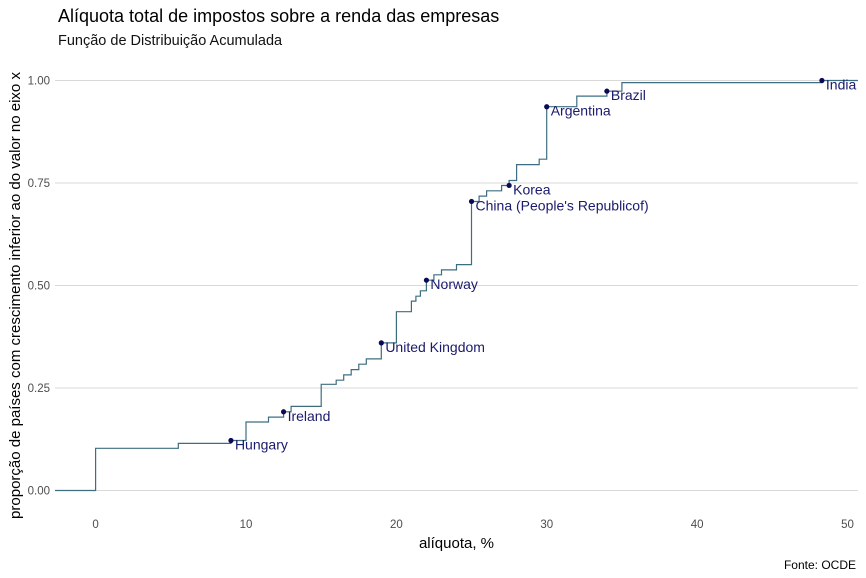 The image size is (866, 578). Describe the element at coordinates (396, 525) in the screenshot. I see `x-tick-label: 20` at that location.